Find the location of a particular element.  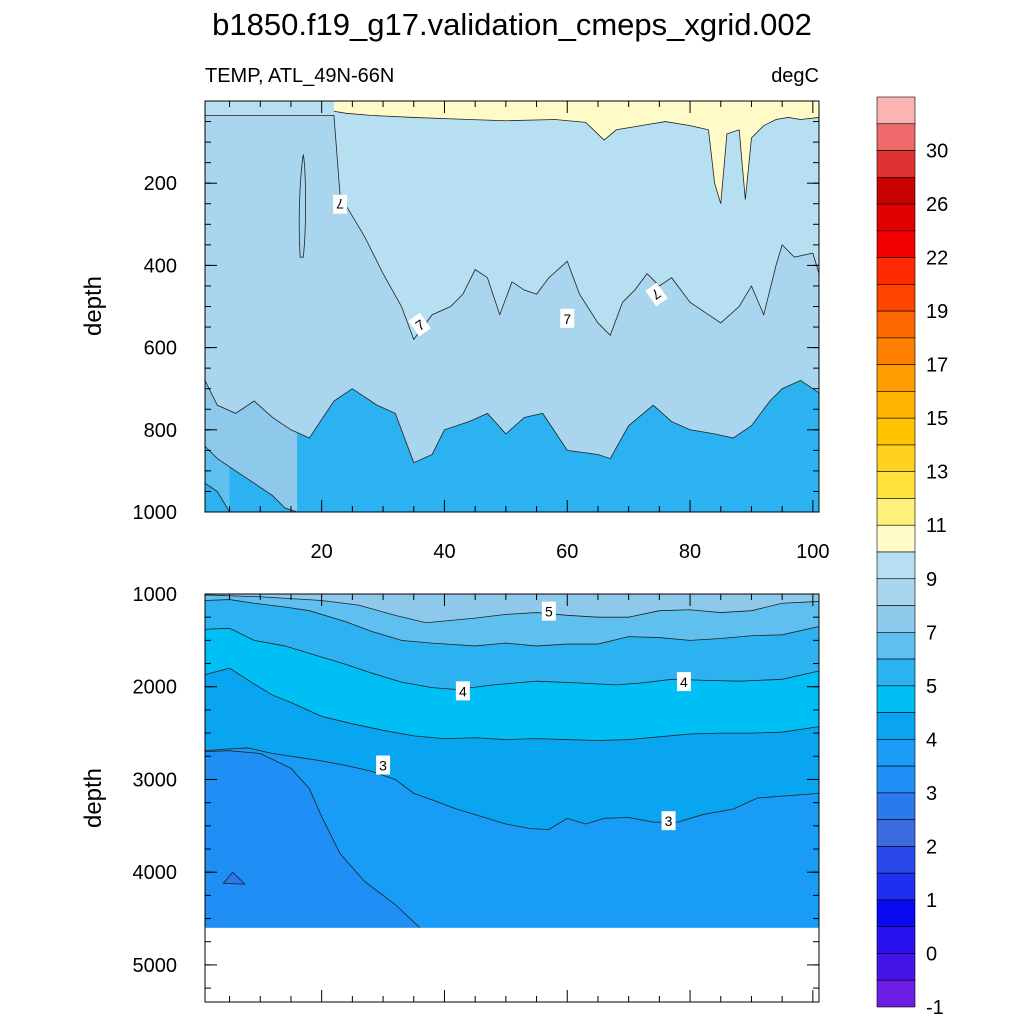

y-tick-label: 600 is located at coordinates (160, 349).